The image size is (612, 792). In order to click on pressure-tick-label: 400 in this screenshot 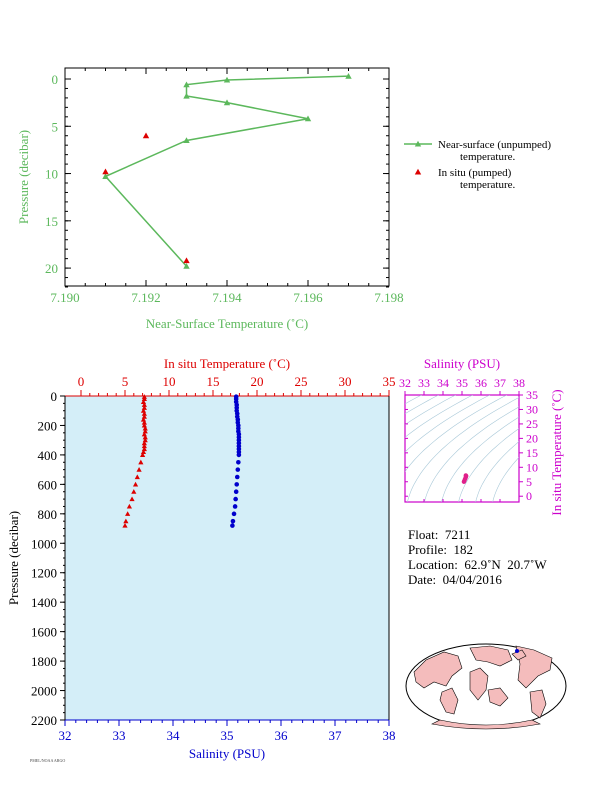, I will do `click(48, 455)`.